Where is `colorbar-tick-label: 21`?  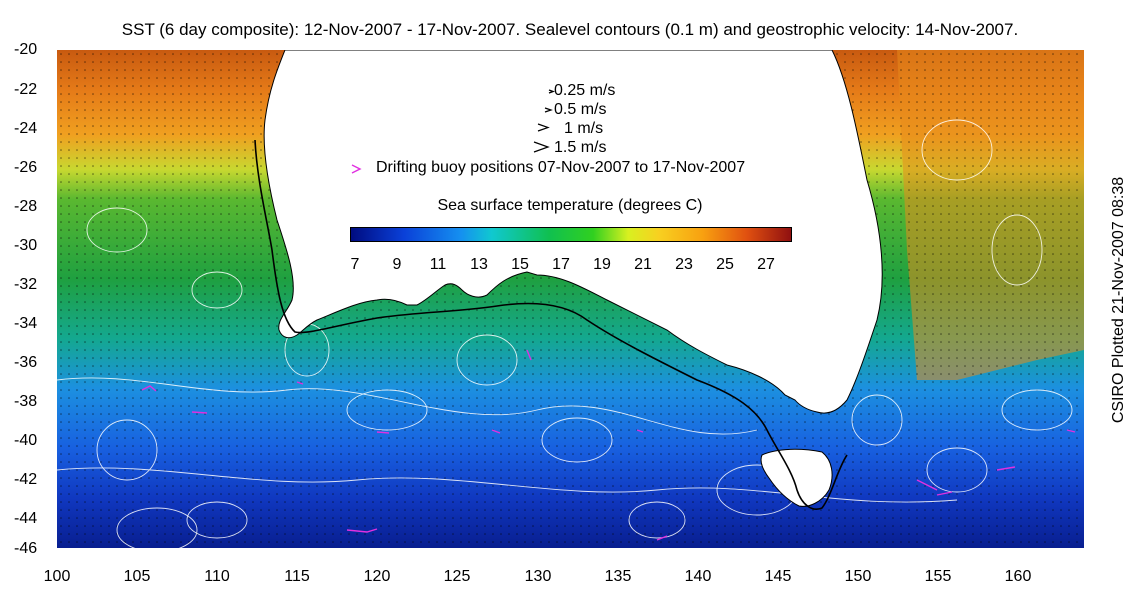
colorbar-tick-label: 21 is located at coordinates (643, 264).